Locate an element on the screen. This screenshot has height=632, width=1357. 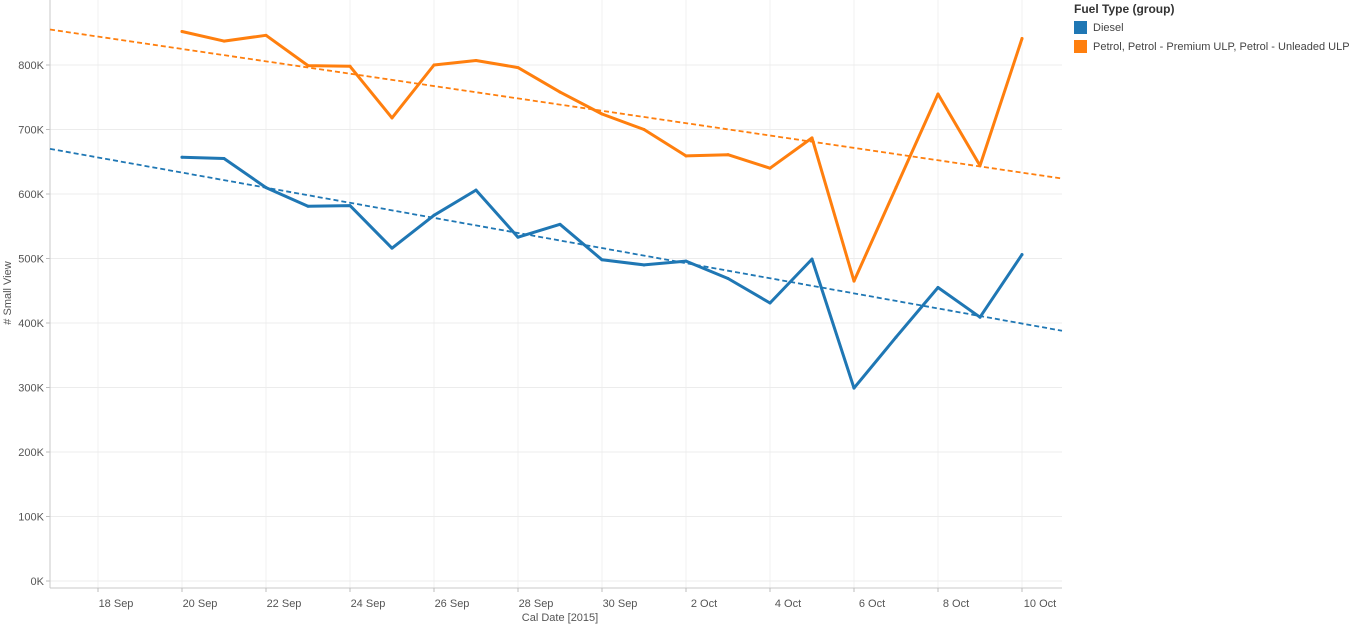
y-tick-label: 0K is located at coordinates (38, 582).